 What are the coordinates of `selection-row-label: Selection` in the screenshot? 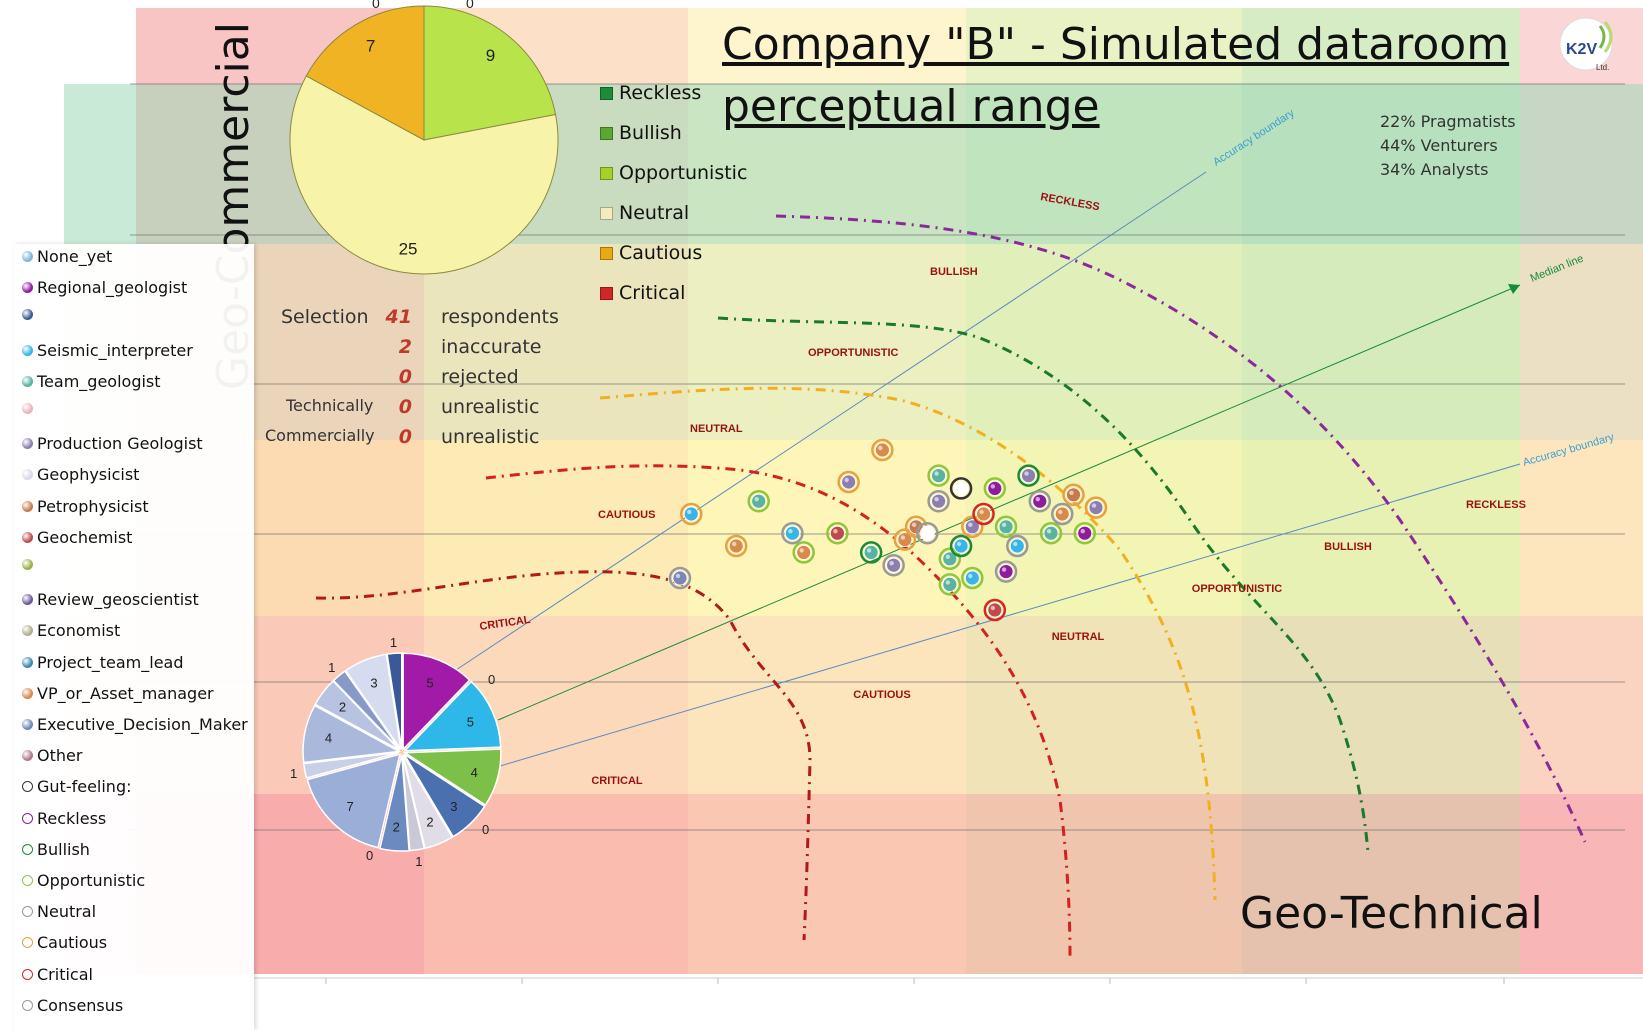 It's located at (325, 317).